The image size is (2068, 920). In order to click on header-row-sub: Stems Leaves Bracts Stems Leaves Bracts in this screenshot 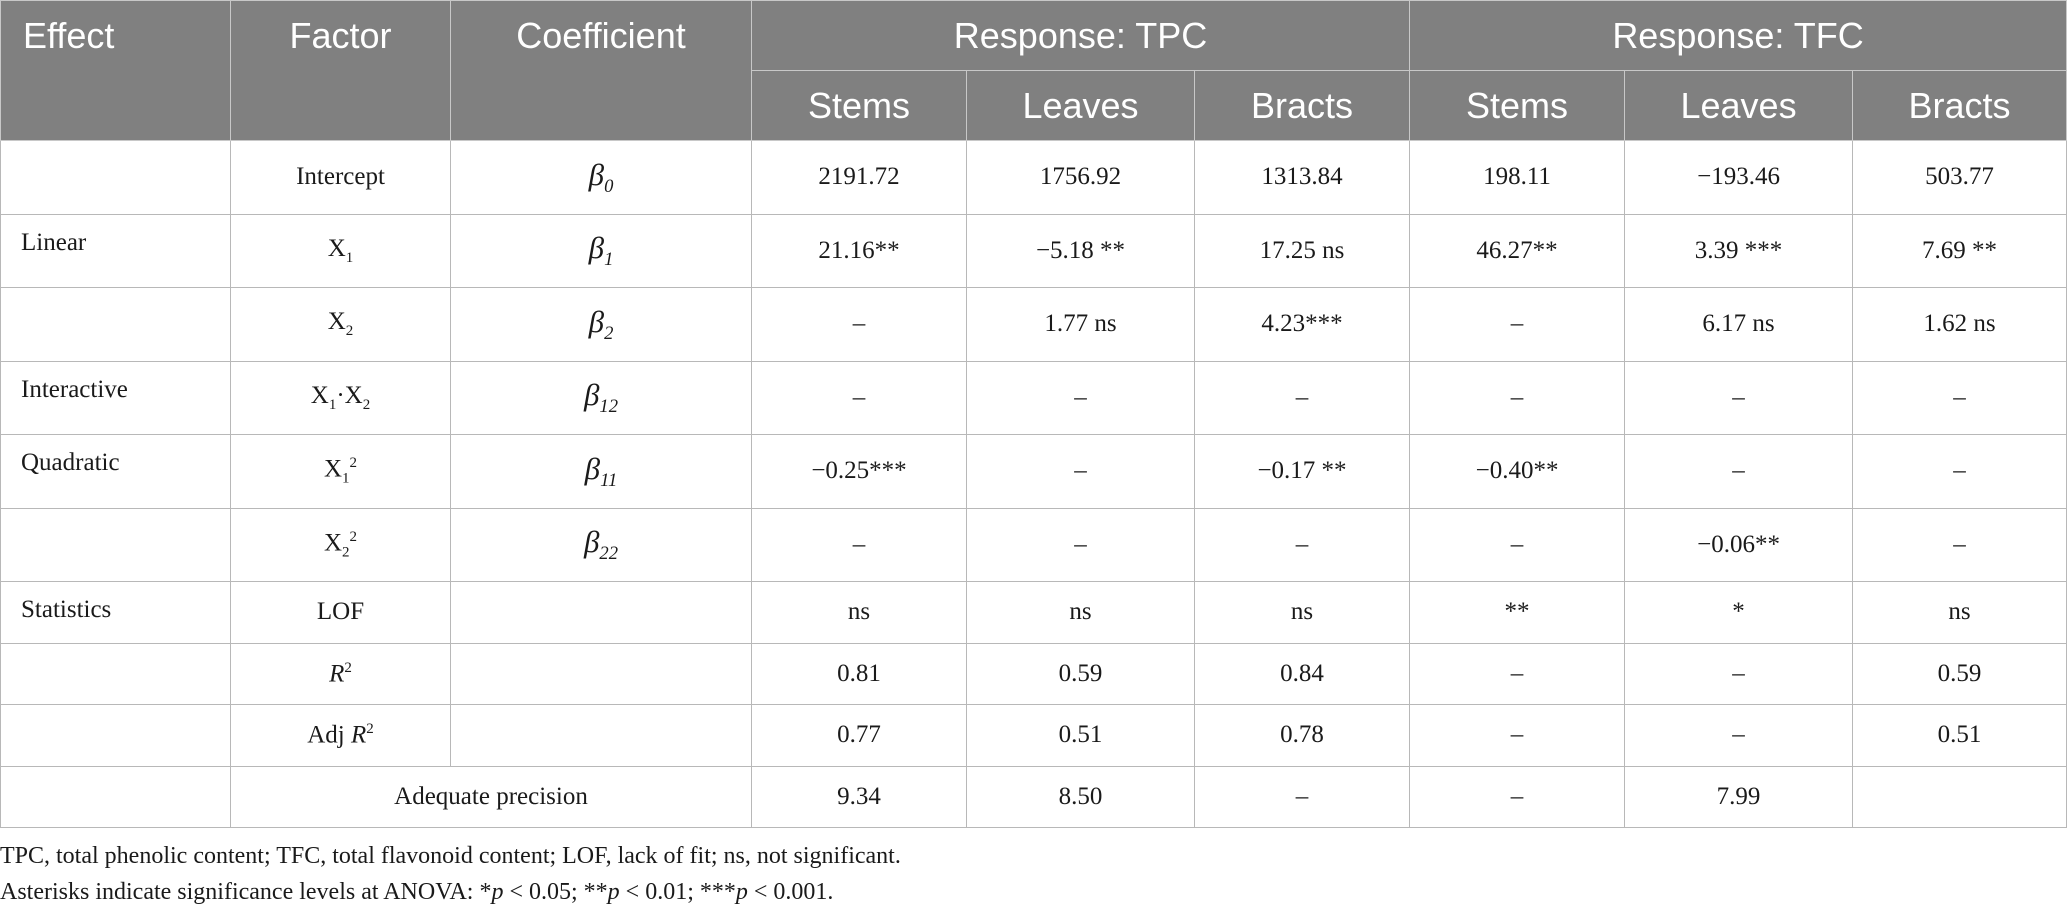, I will do `click(1034, 105)`.